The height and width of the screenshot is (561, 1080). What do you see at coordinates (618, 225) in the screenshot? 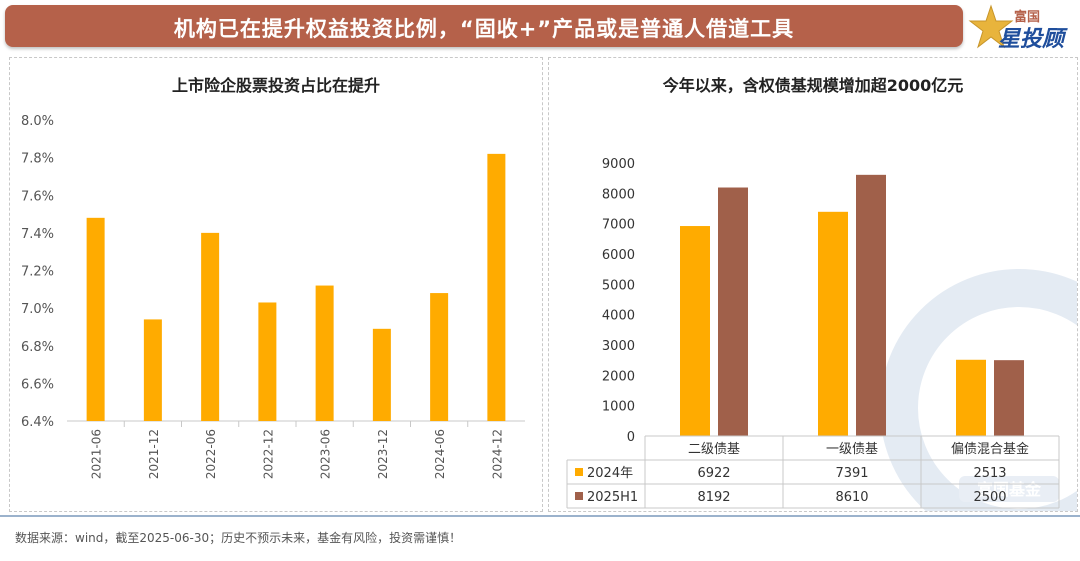
I see `y-tick-label: 7000` at bounding box center [618, 225].